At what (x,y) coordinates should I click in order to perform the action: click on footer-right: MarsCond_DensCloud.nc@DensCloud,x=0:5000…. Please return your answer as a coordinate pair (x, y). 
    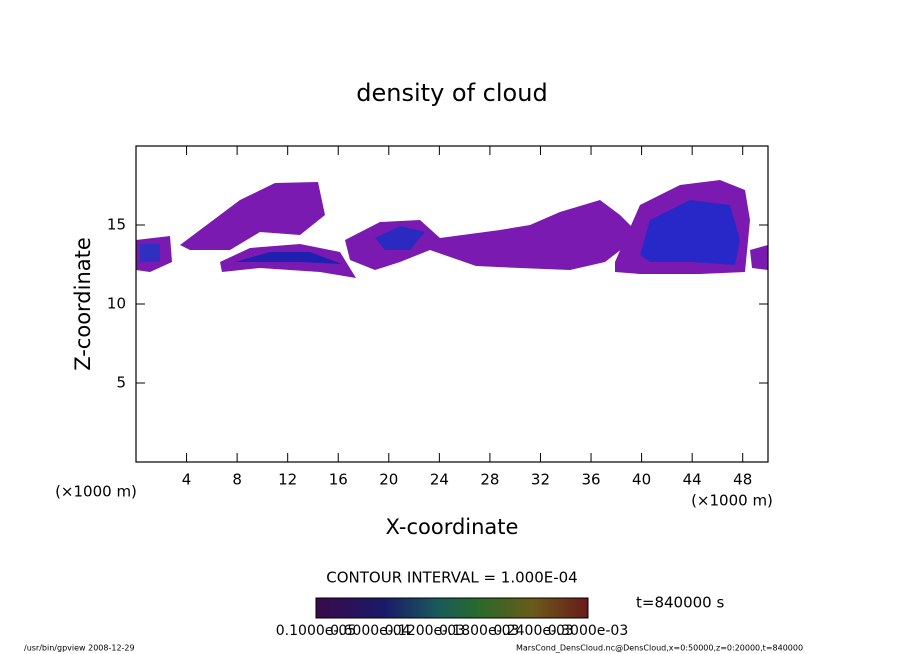
    Looking at the image, I should click on (659, 648).